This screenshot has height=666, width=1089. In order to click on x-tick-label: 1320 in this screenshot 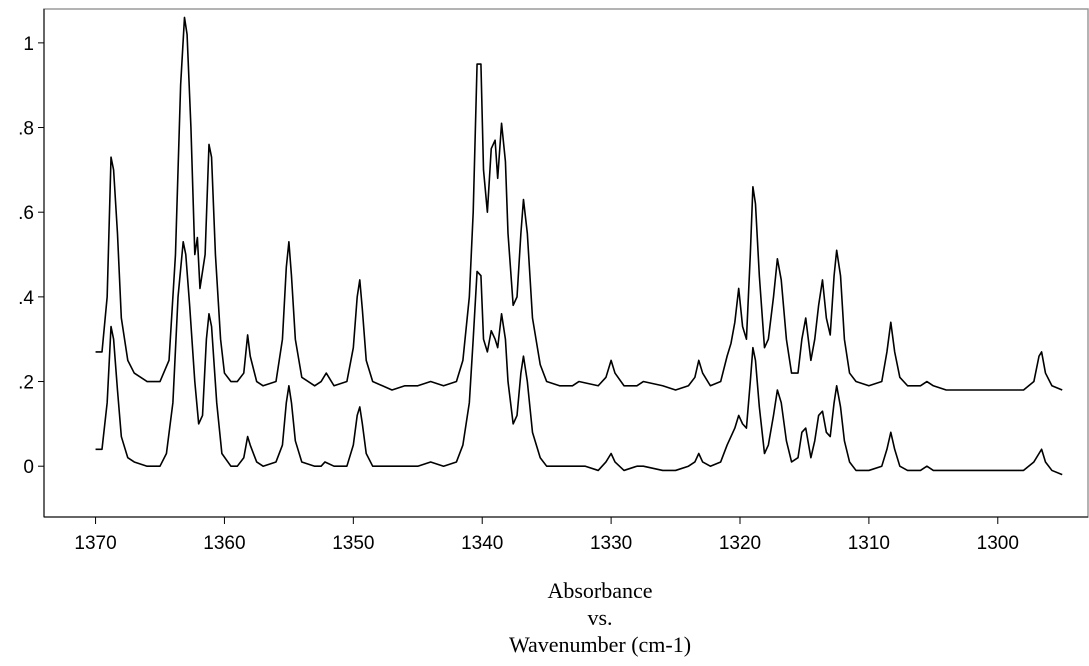, I will do `click(740, 543)`.